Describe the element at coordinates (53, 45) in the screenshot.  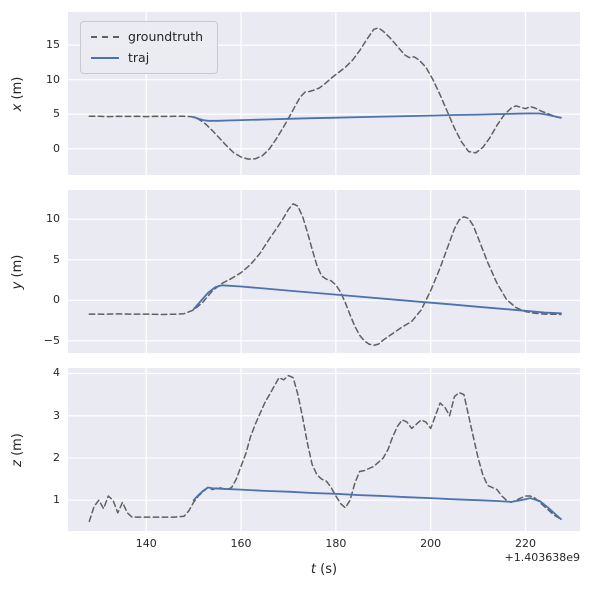
I see `y-tick-label: 15` at that location.